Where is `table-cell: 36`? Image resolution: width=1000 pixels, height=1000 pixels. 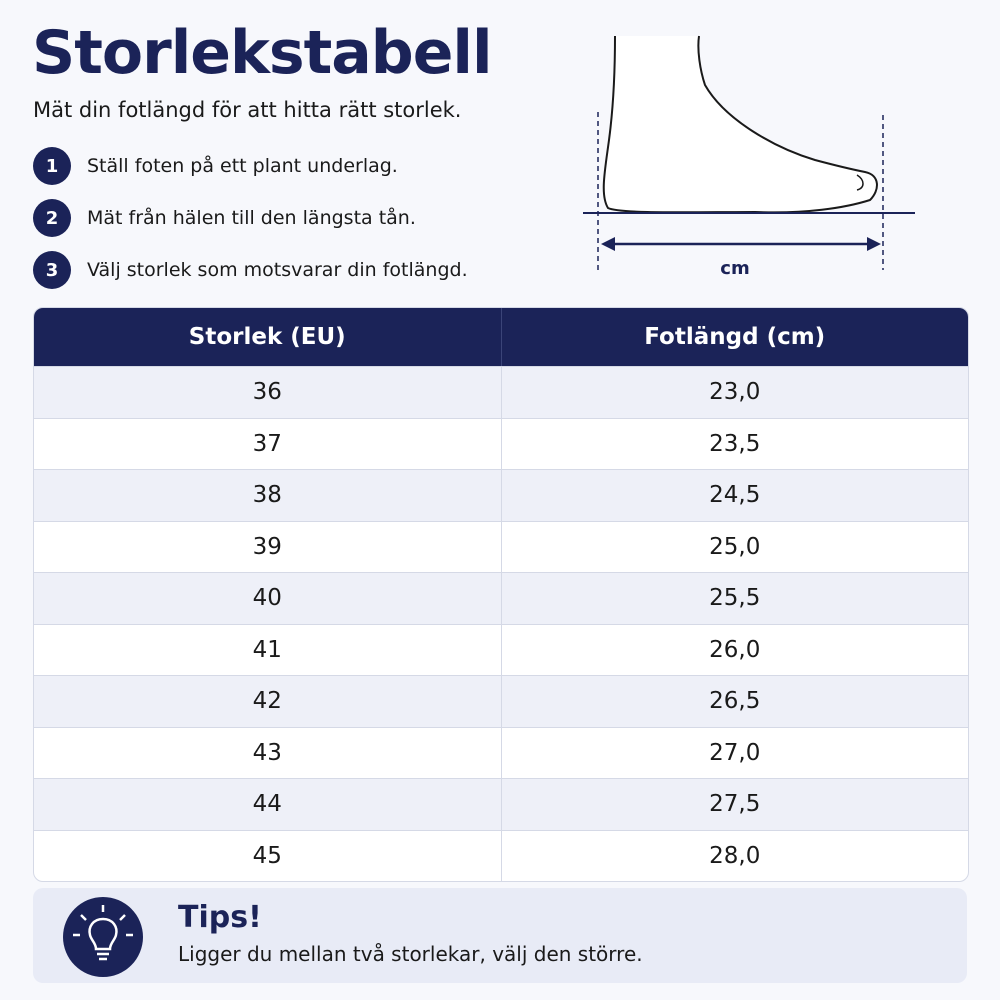 table-cell: 36 is located at coordinates (267, 392).